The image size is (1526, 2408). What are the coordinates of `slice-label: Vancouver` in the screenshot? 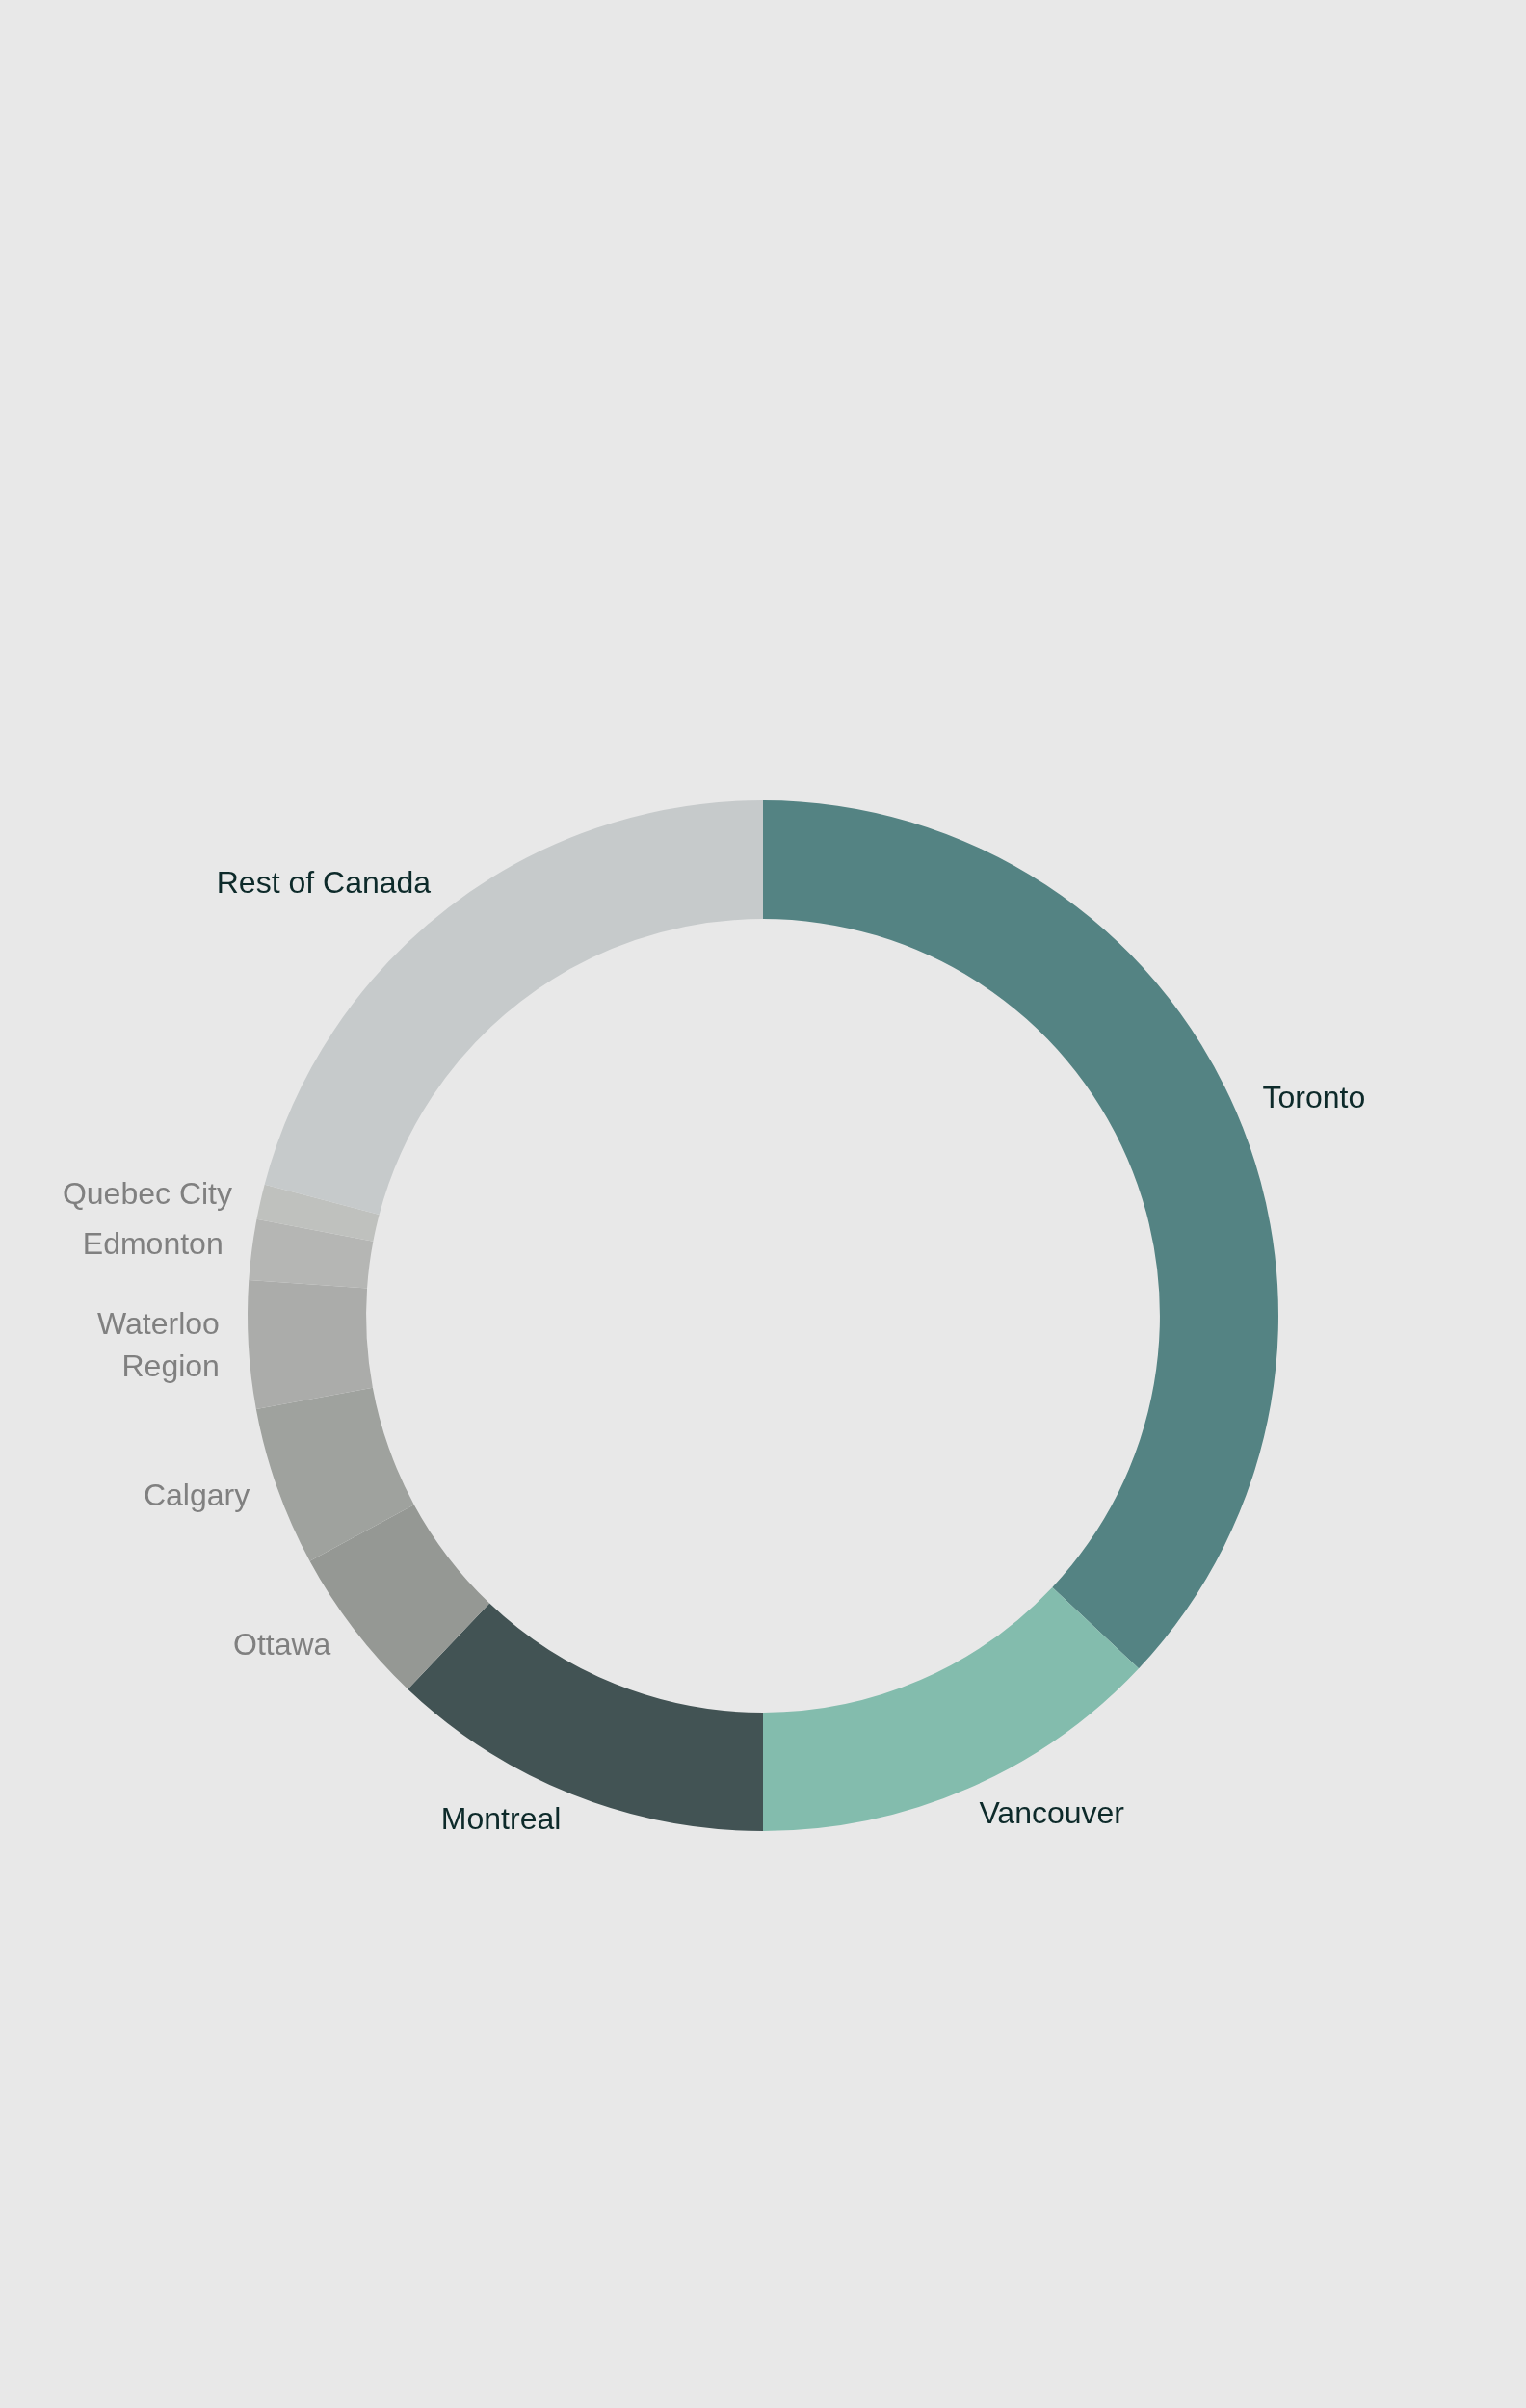 It's located at (1052, 1813).